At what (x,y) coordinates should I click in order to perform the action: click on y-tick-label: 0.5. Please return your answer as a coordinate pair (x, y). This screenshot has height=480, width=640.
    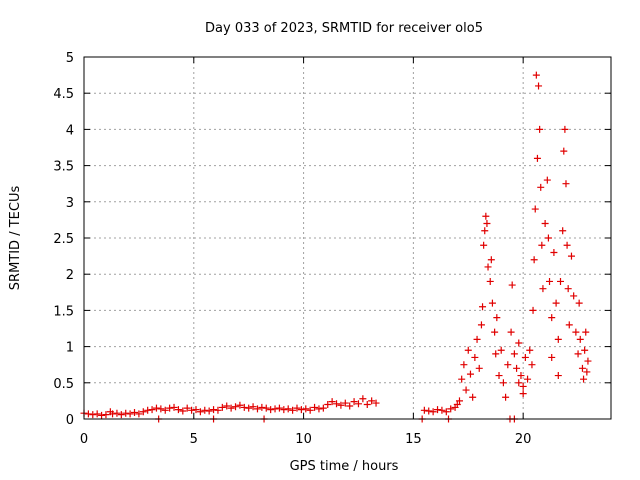
    Looking at the image, I should click on (63, 384).